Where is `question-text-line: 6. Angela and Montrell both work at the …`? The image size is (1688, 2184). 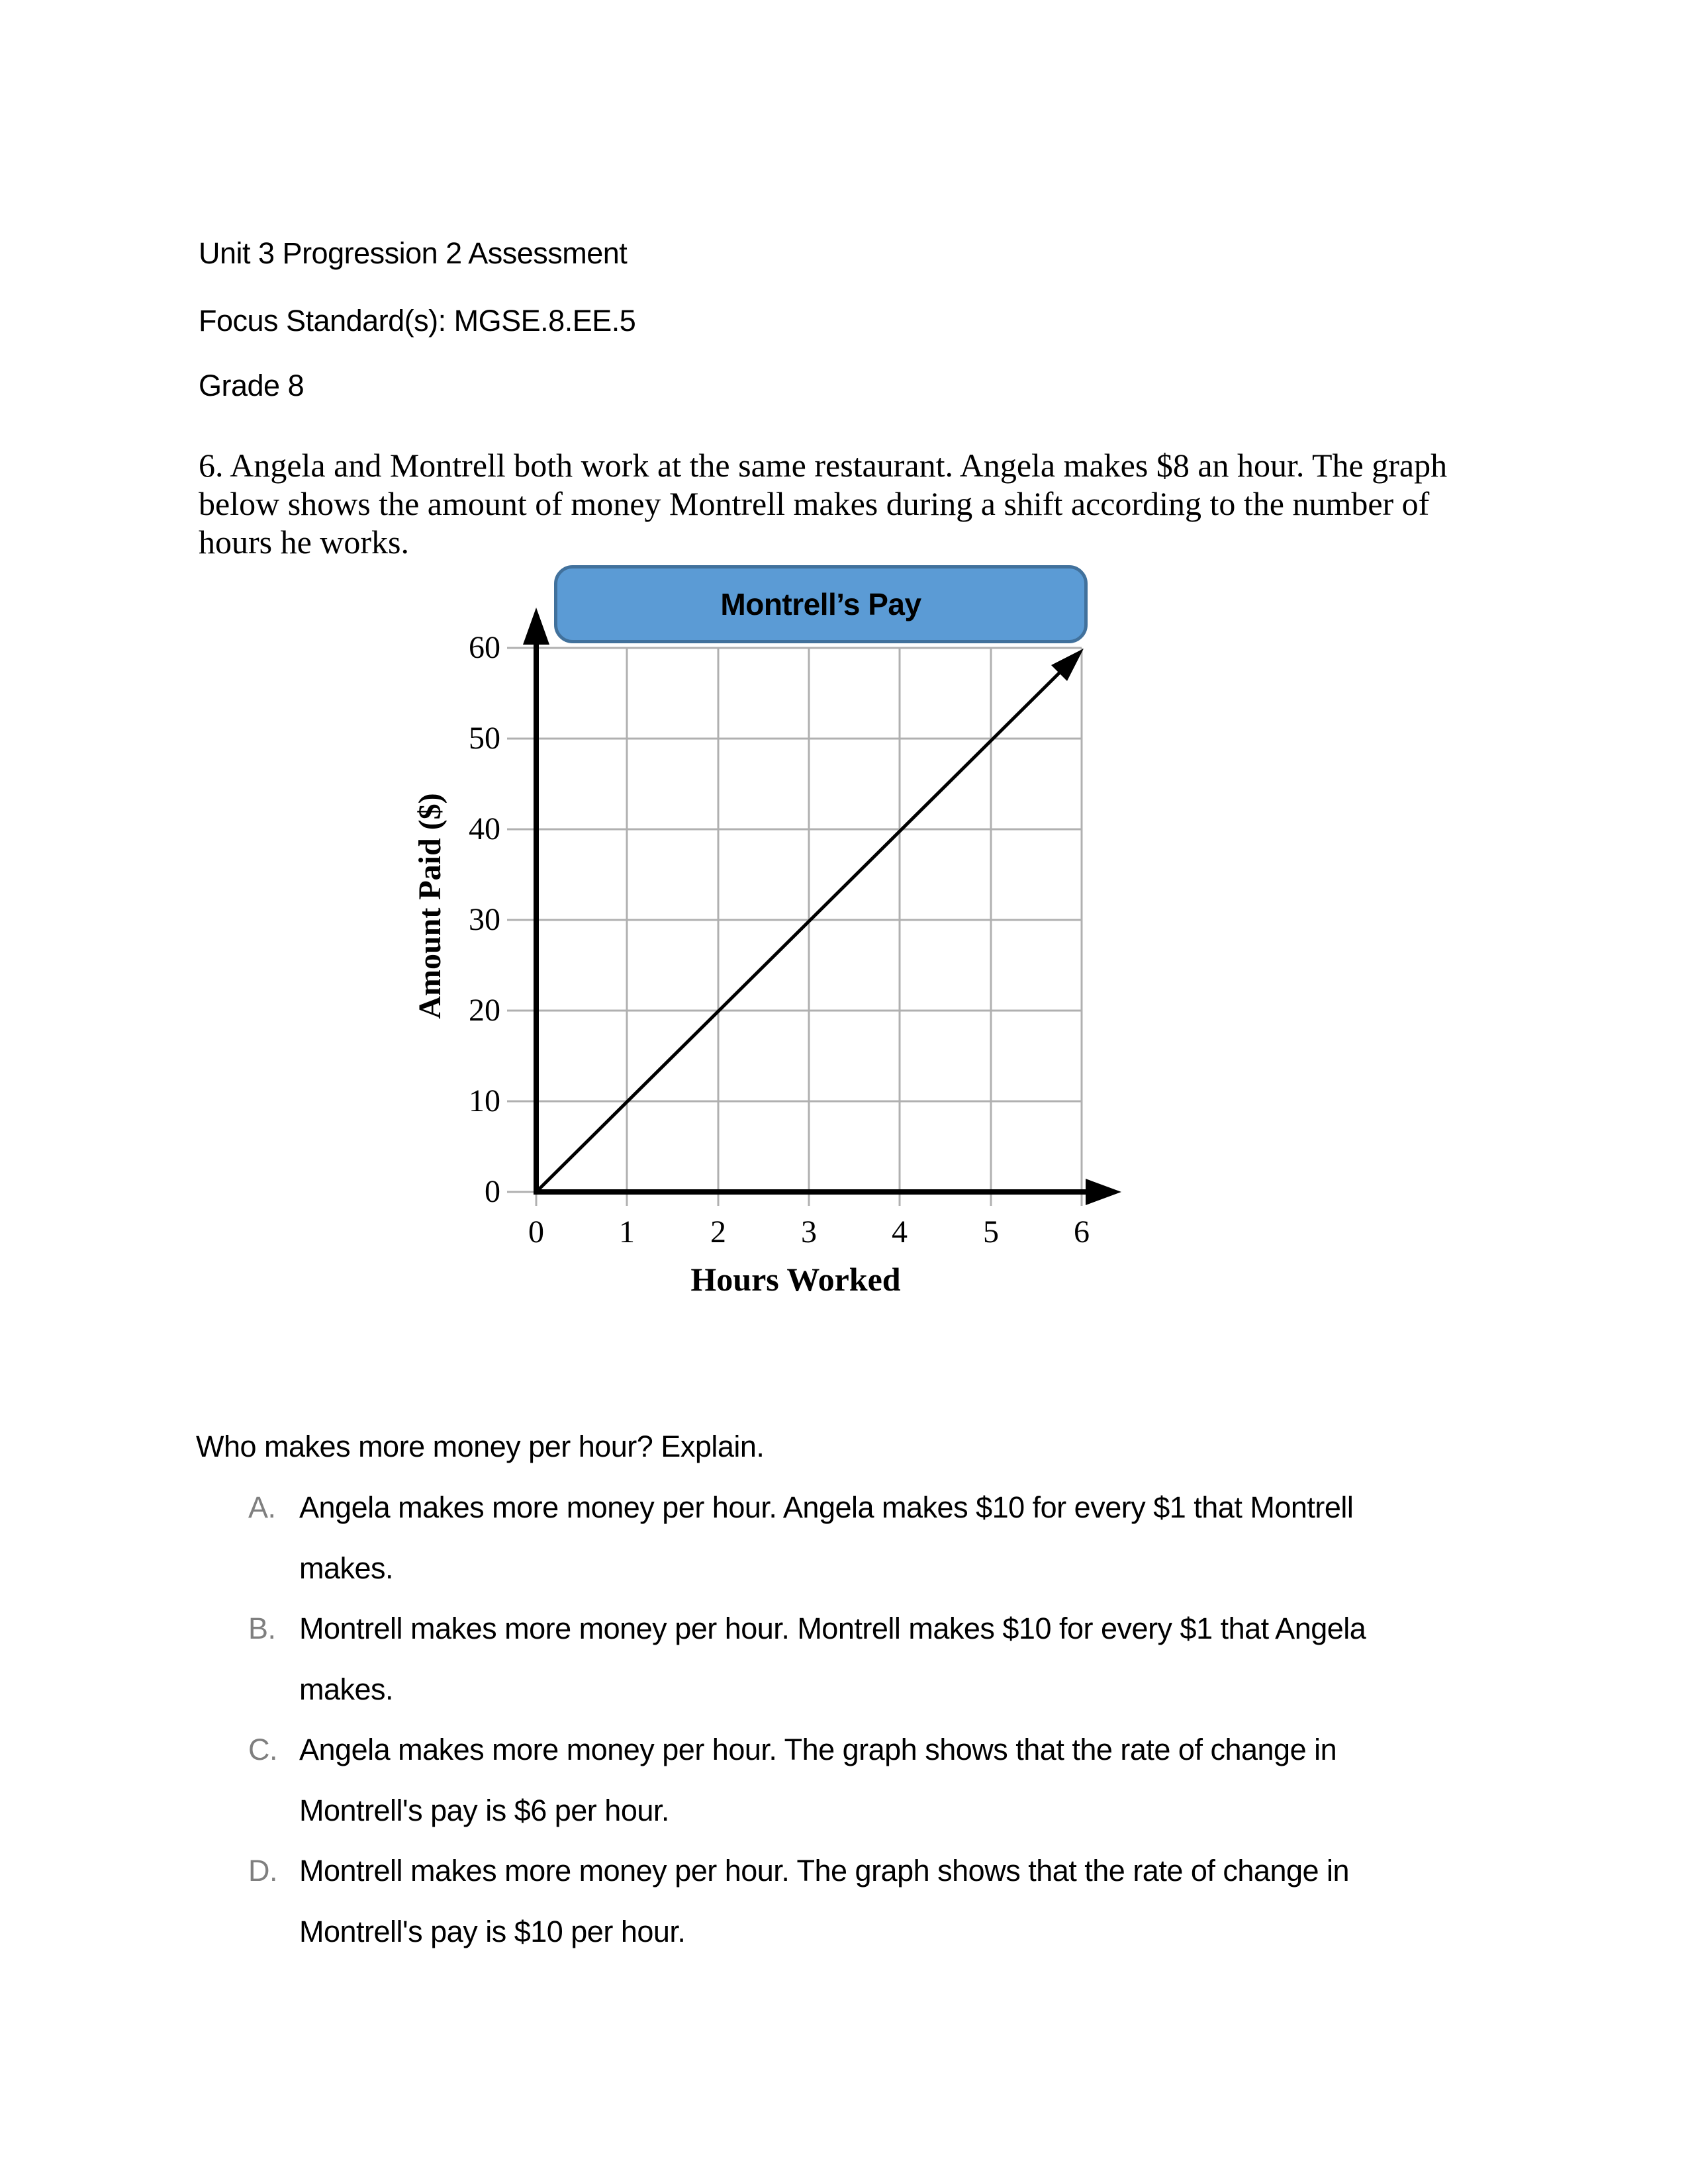 question-text-line: 6. Angela and Montrell both work at the … is located at coordinates (823, 466).